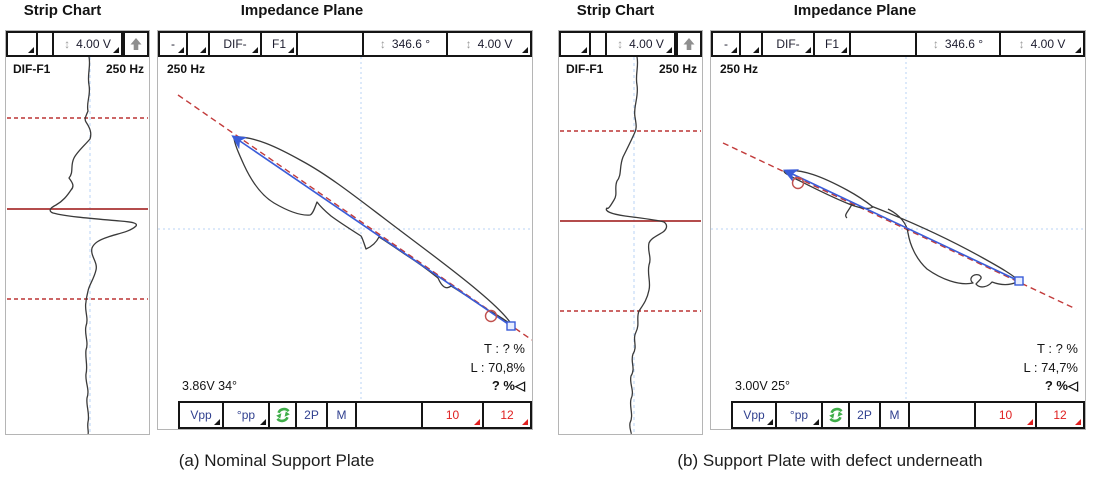 This screenshot has width=1107, height=483. I want to click on amplitude-phase-readout: 3.00V 25°, so click(763, 386).